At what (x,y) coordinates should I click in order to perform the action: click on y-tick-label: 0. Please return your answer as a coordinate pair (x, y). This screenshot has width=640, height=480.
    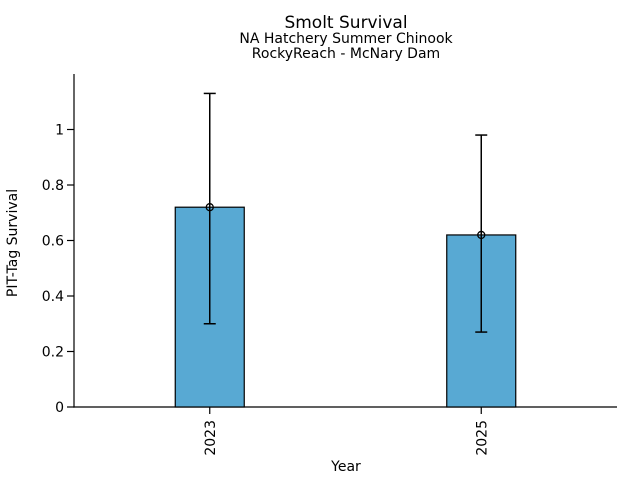
    Looking at the image, I should click on (59, 408).